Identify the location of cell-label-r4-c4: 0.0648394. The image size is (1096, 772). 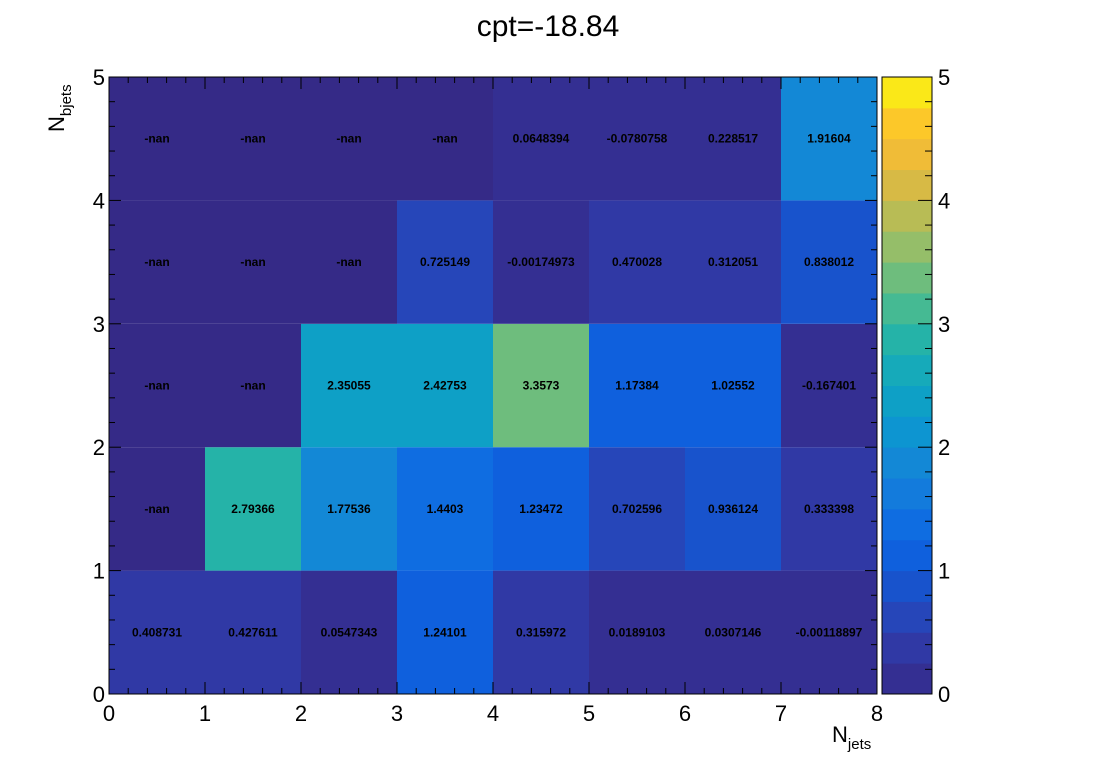
(541, 139).